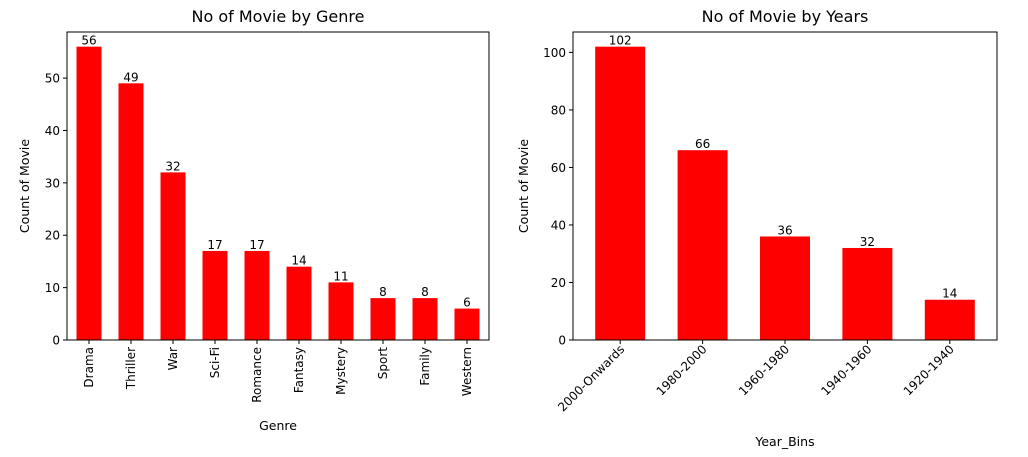 The height and width of the screenshot is (457, 1028). Describe the element at coordinates (425, 366) in the screenshot. I see `x-tick-label: Family` at that location.